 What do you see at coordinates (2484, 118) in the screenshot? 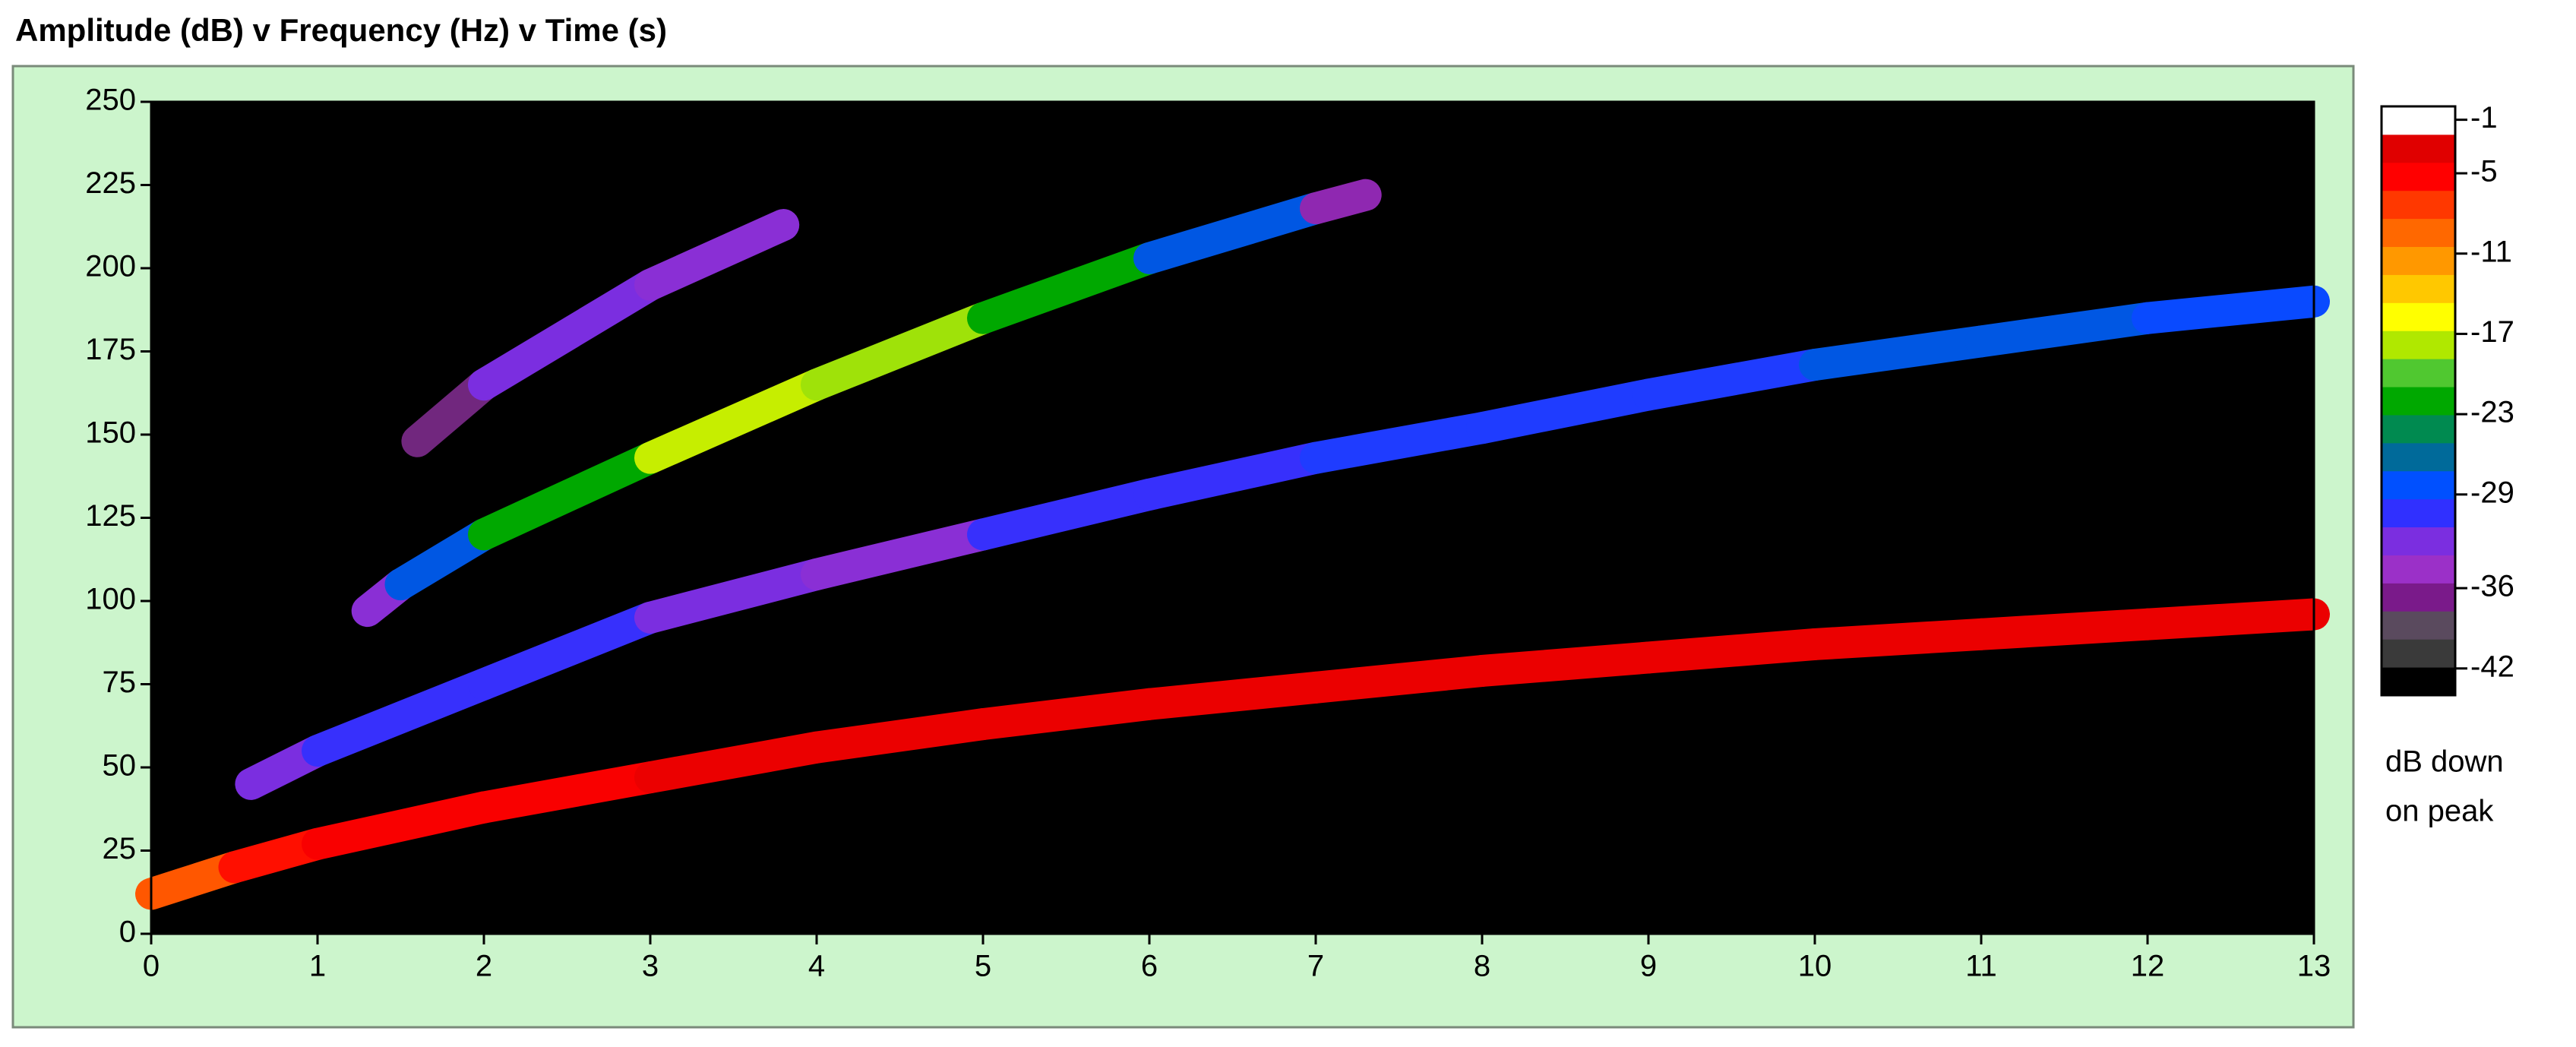
I see `colorbar-tick-label: -1` at bounding box center [2484, 118].